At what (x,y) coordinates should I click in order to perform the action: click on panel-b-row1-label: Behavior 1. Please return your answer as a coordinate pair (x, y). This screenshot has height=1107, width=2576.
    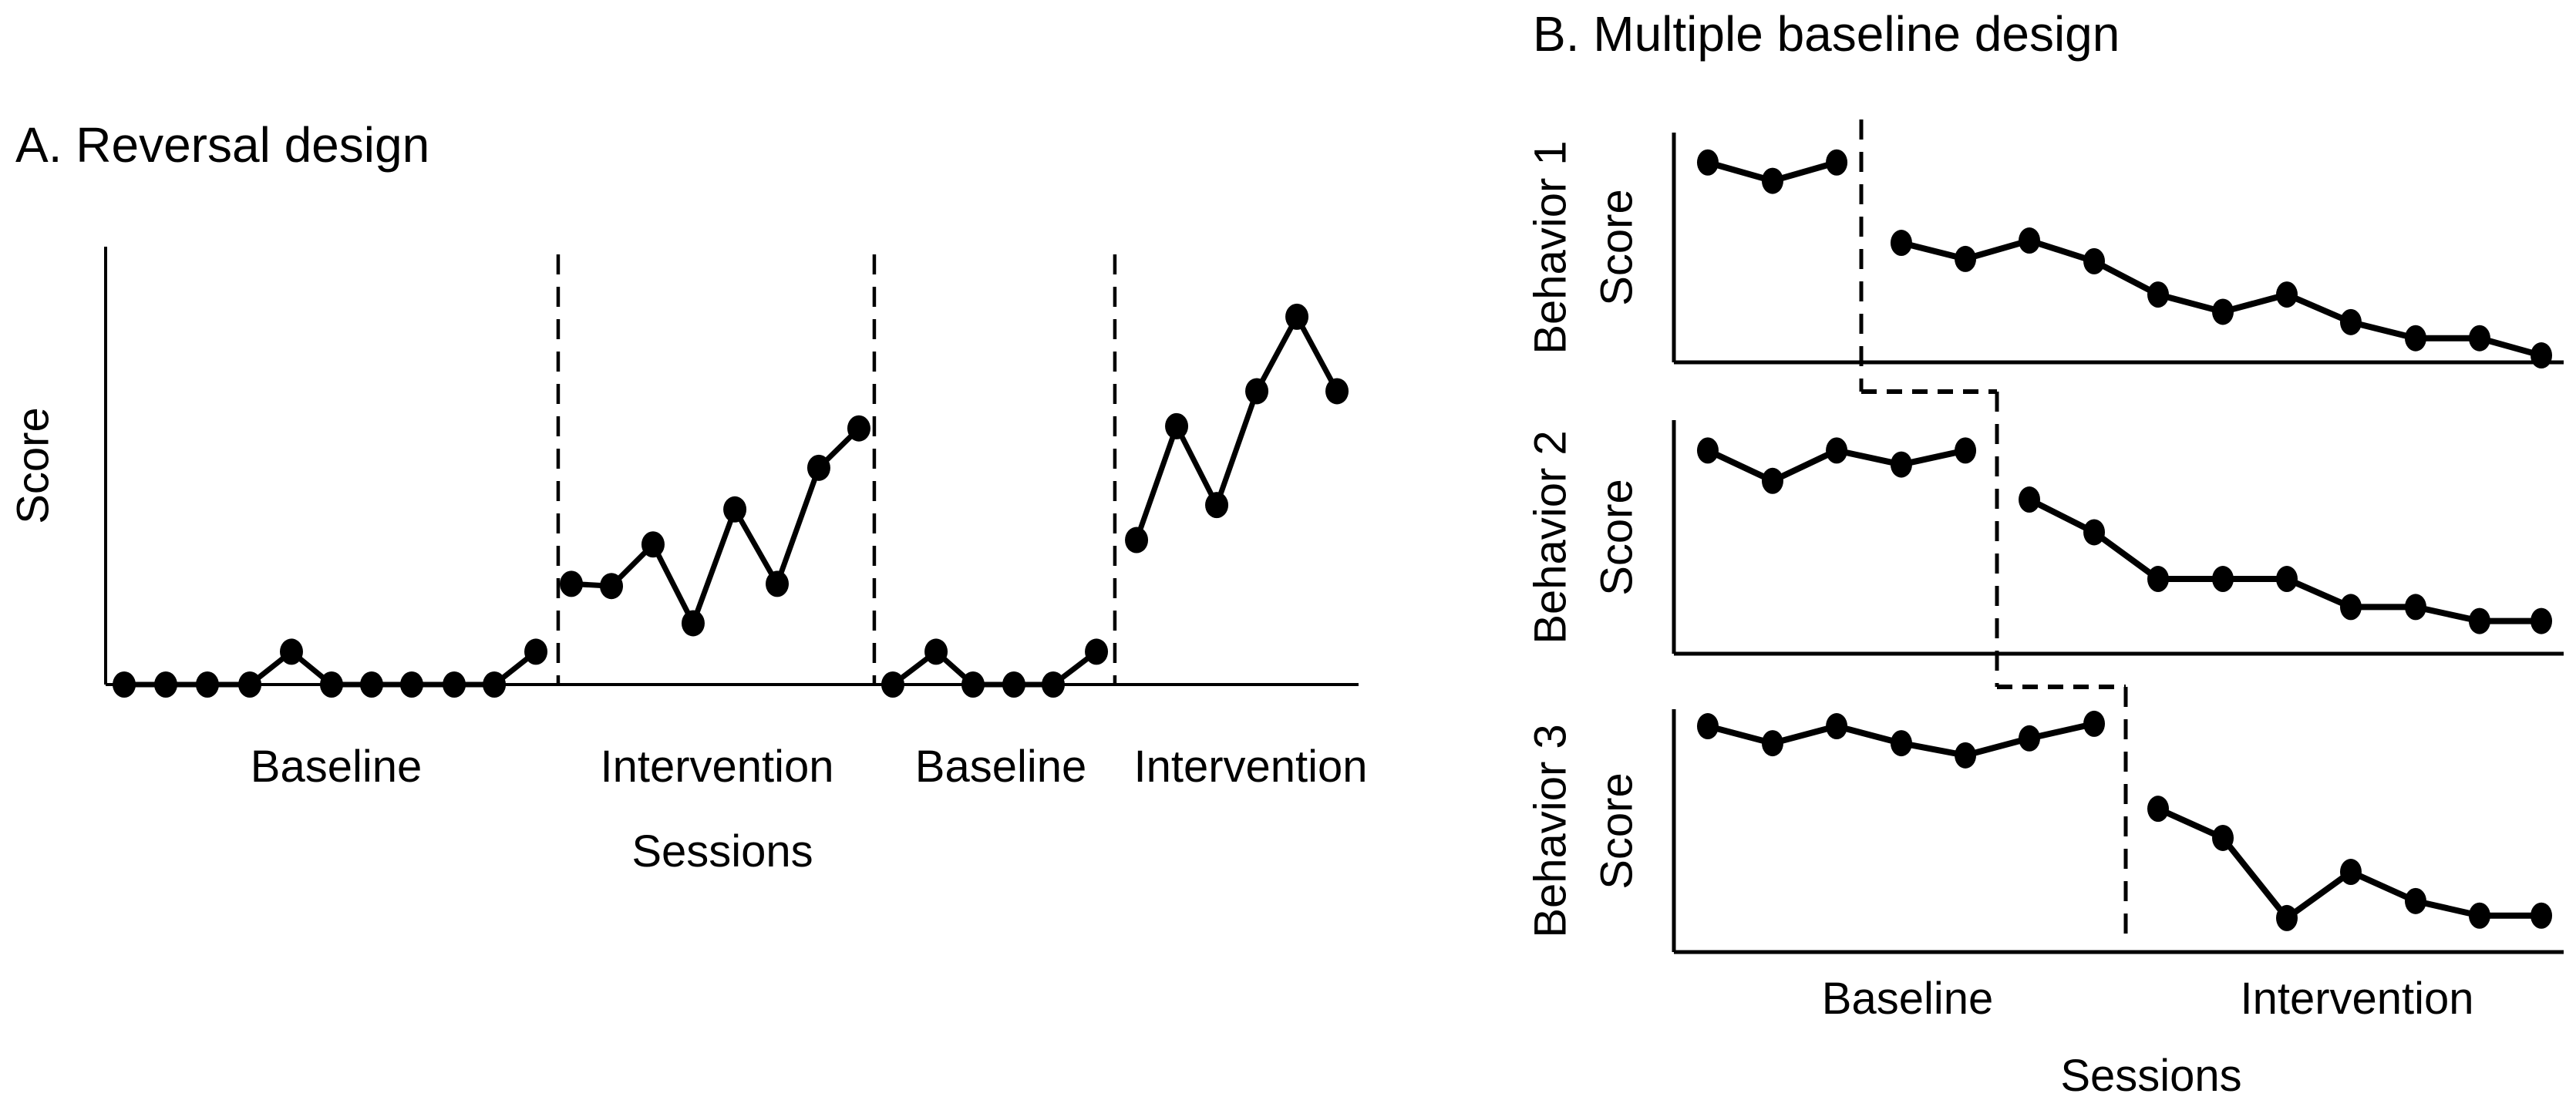
    Looking at the image, I should click on (1550, 247).